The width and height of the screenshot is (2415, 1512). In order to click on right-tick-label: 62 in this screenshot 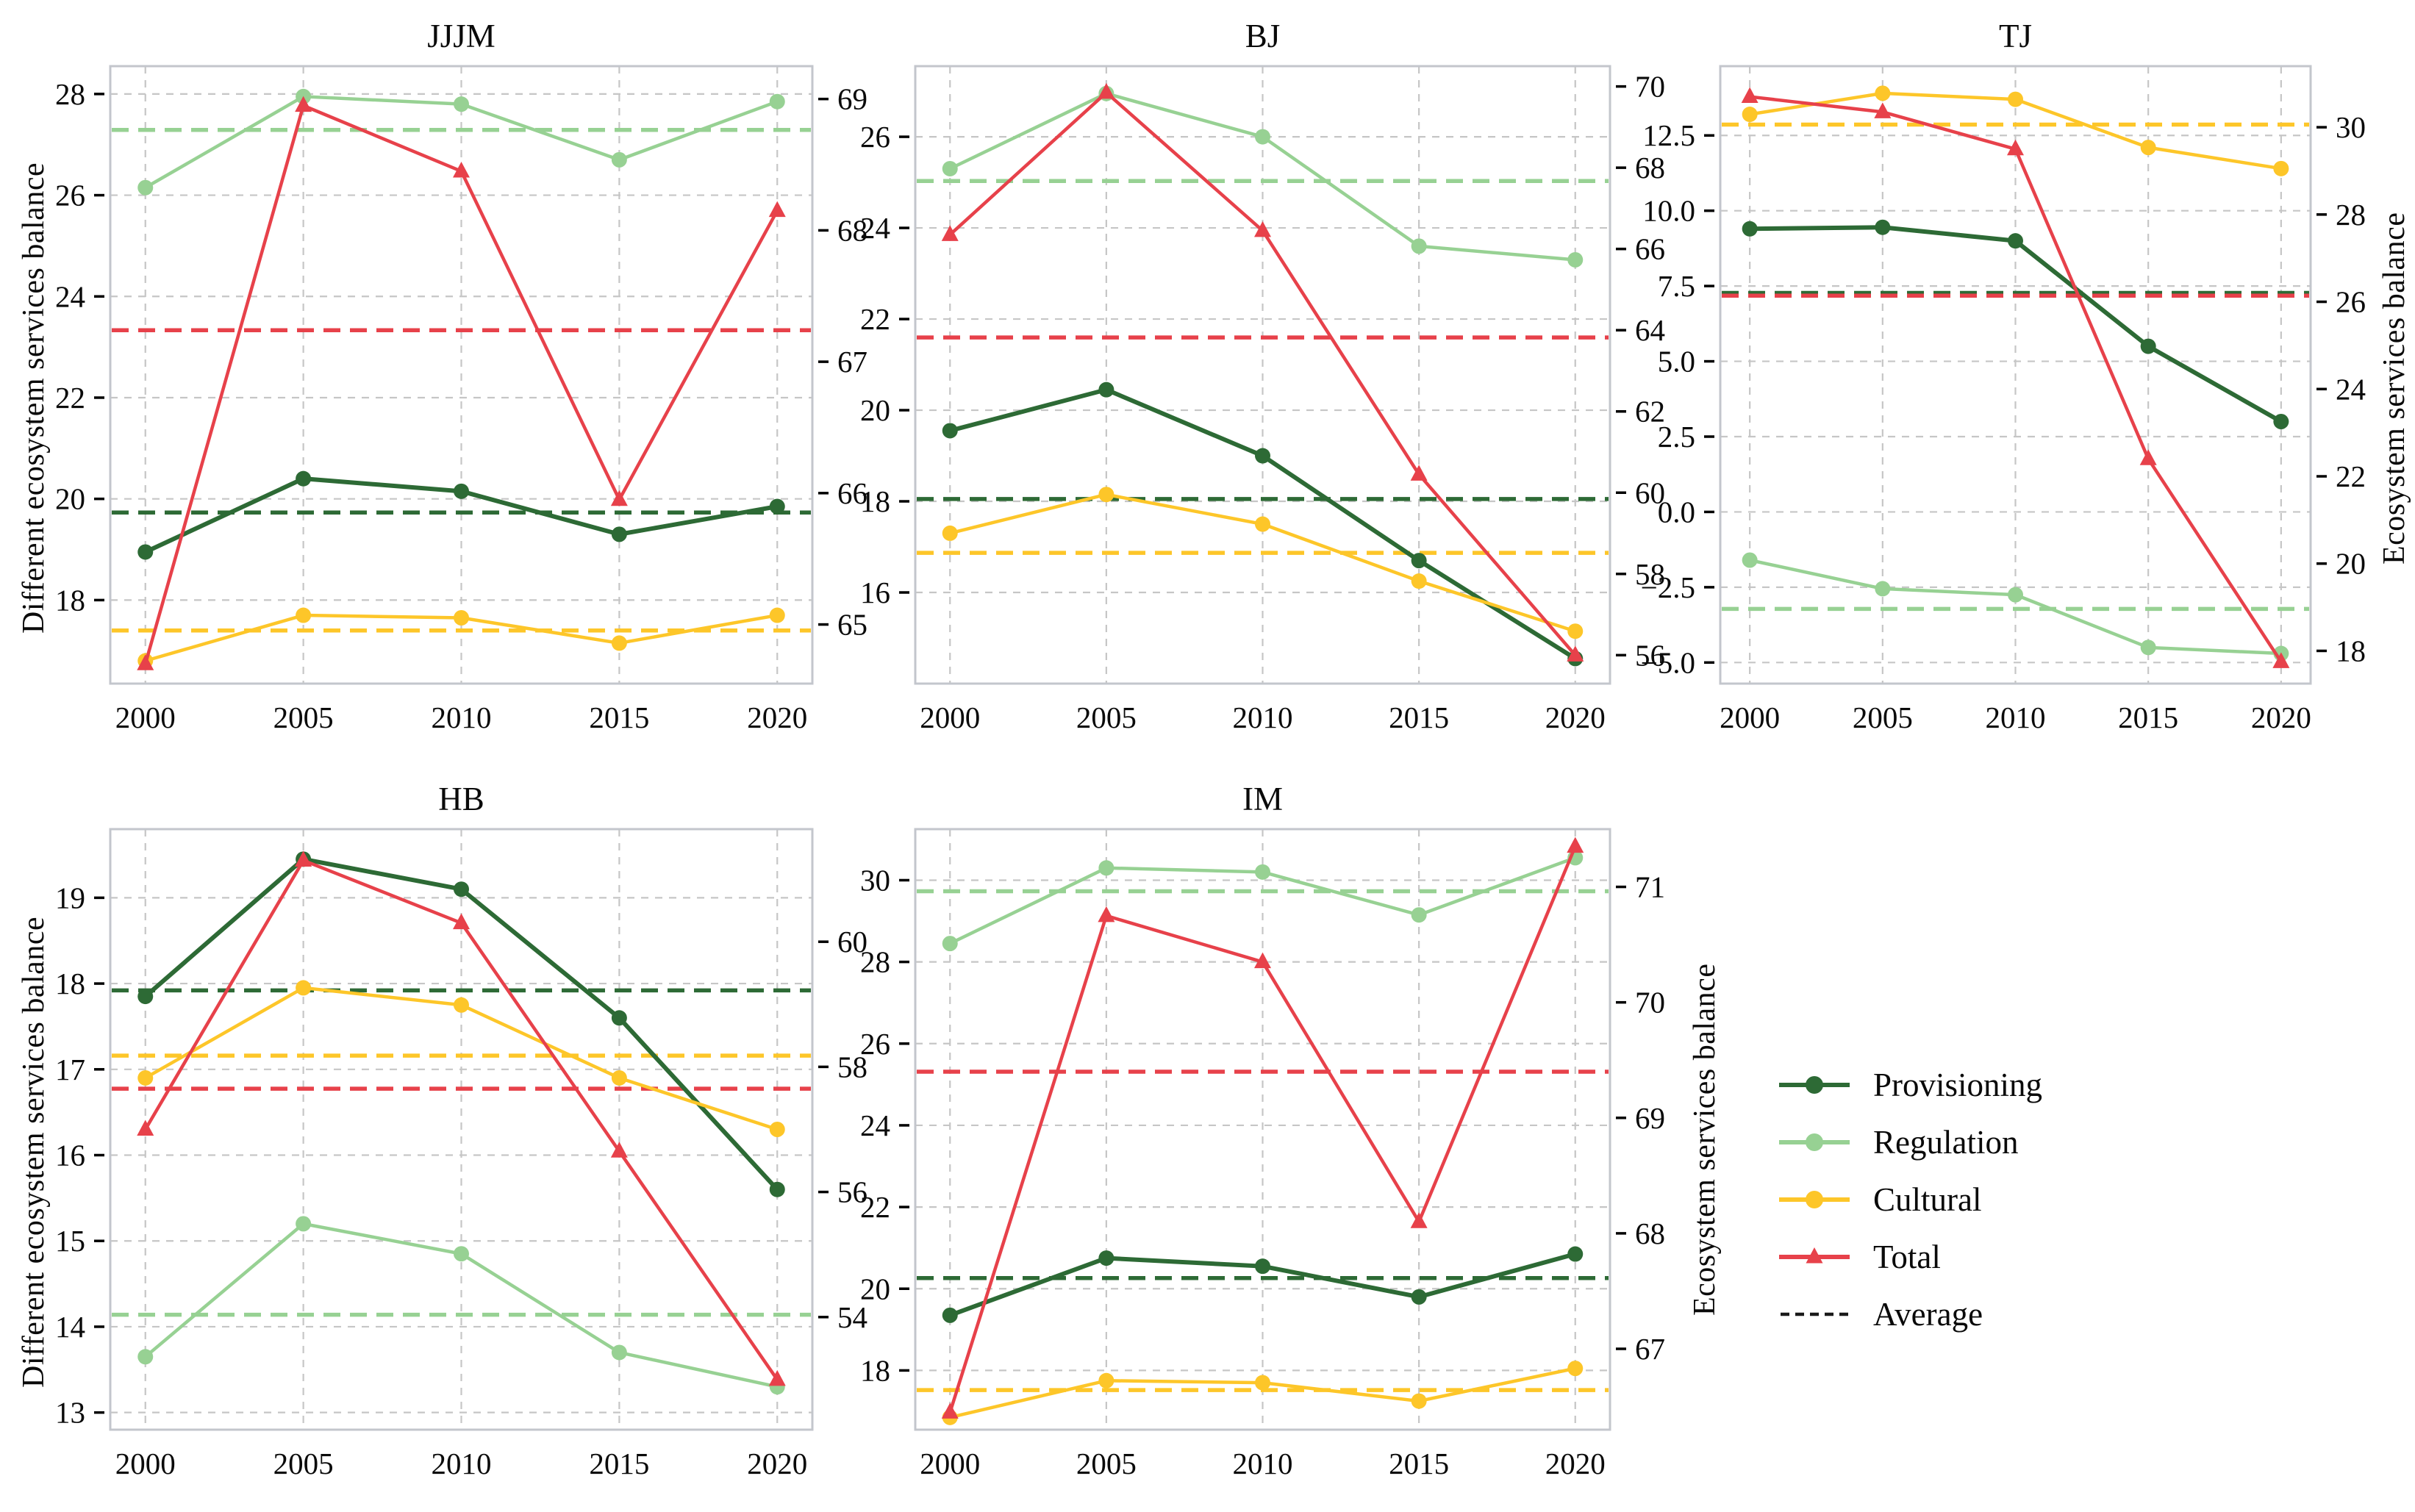, I will do `click(1650, 412)`.